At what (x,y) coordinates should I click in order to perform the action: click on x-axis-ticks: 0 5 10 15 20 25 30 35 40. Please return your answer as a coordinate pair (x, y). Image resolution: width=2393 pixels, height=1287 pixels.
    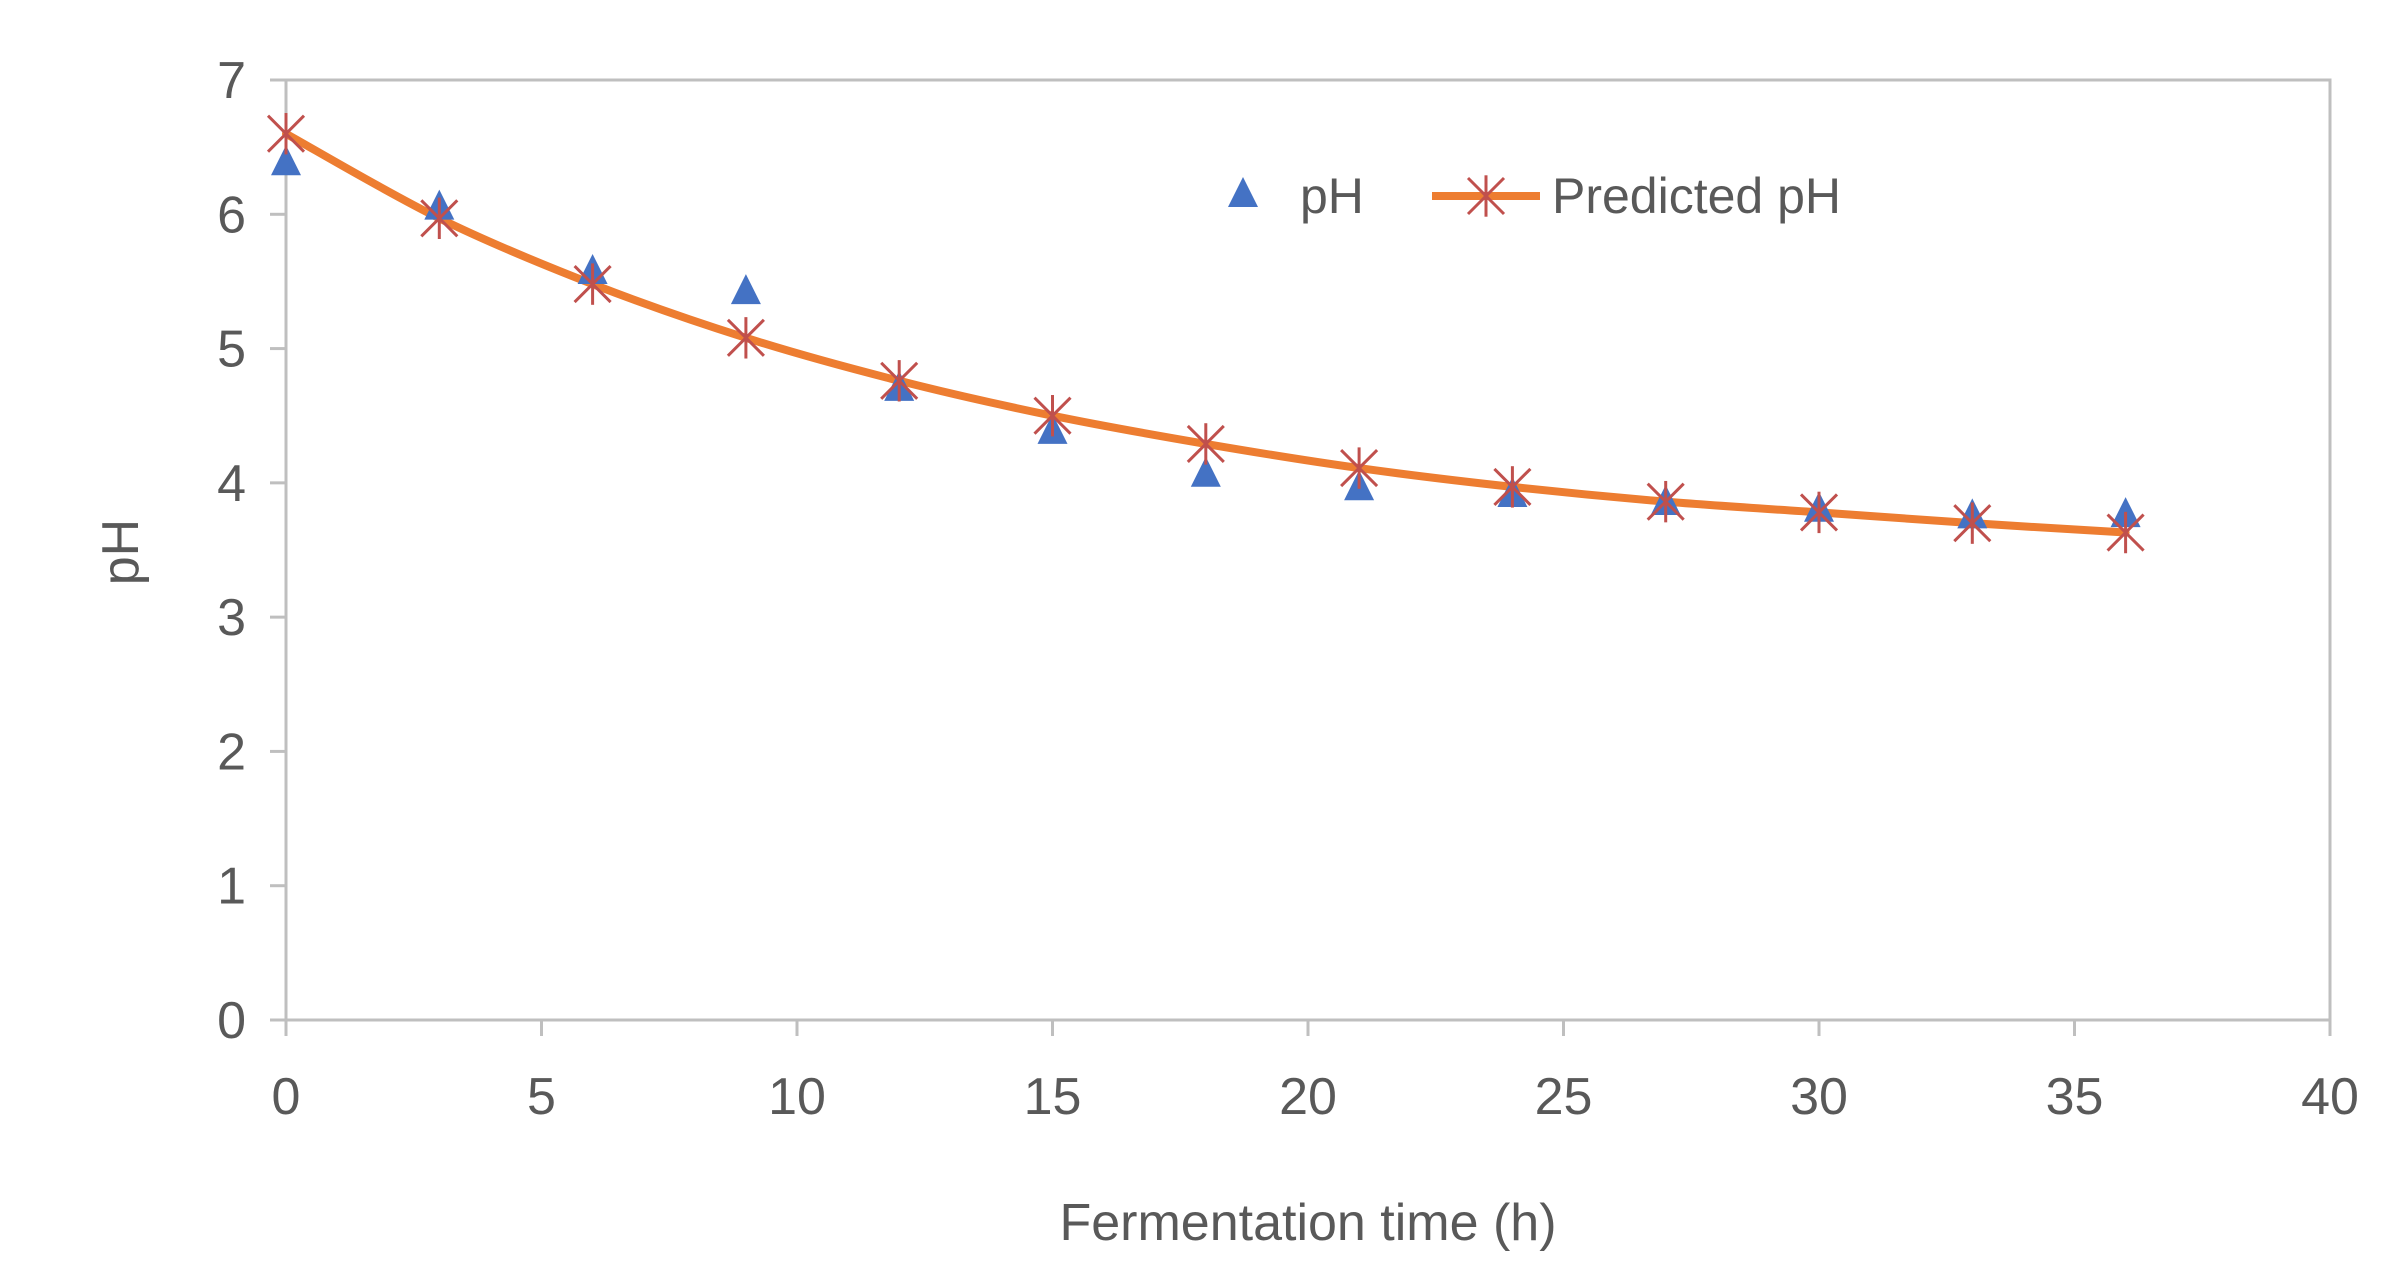
    Looking at the image, I should click on (1315, 1073).